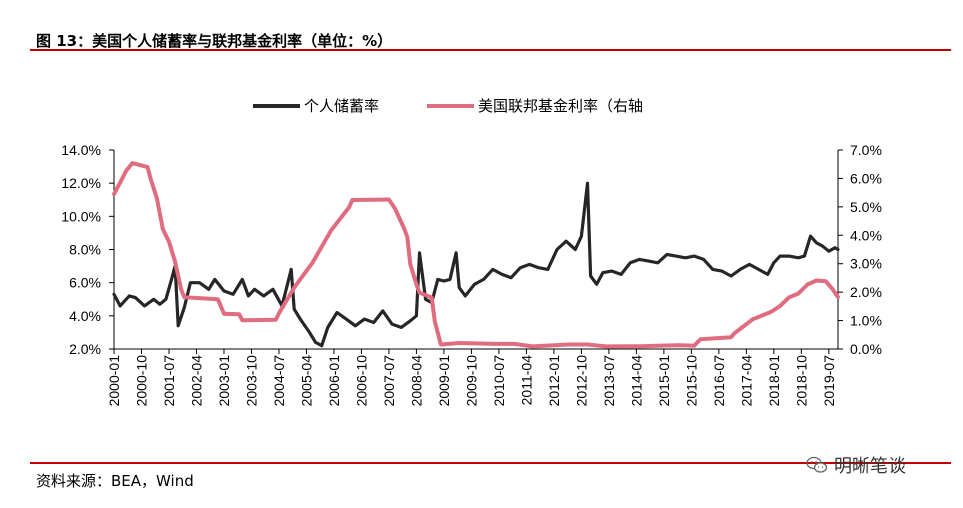 The height and width of the screenshot is (508, 963). Describe the element at coordinates (866, 178) in the screenshot. I see `y-right-tick-label: 6.0%` at that location.